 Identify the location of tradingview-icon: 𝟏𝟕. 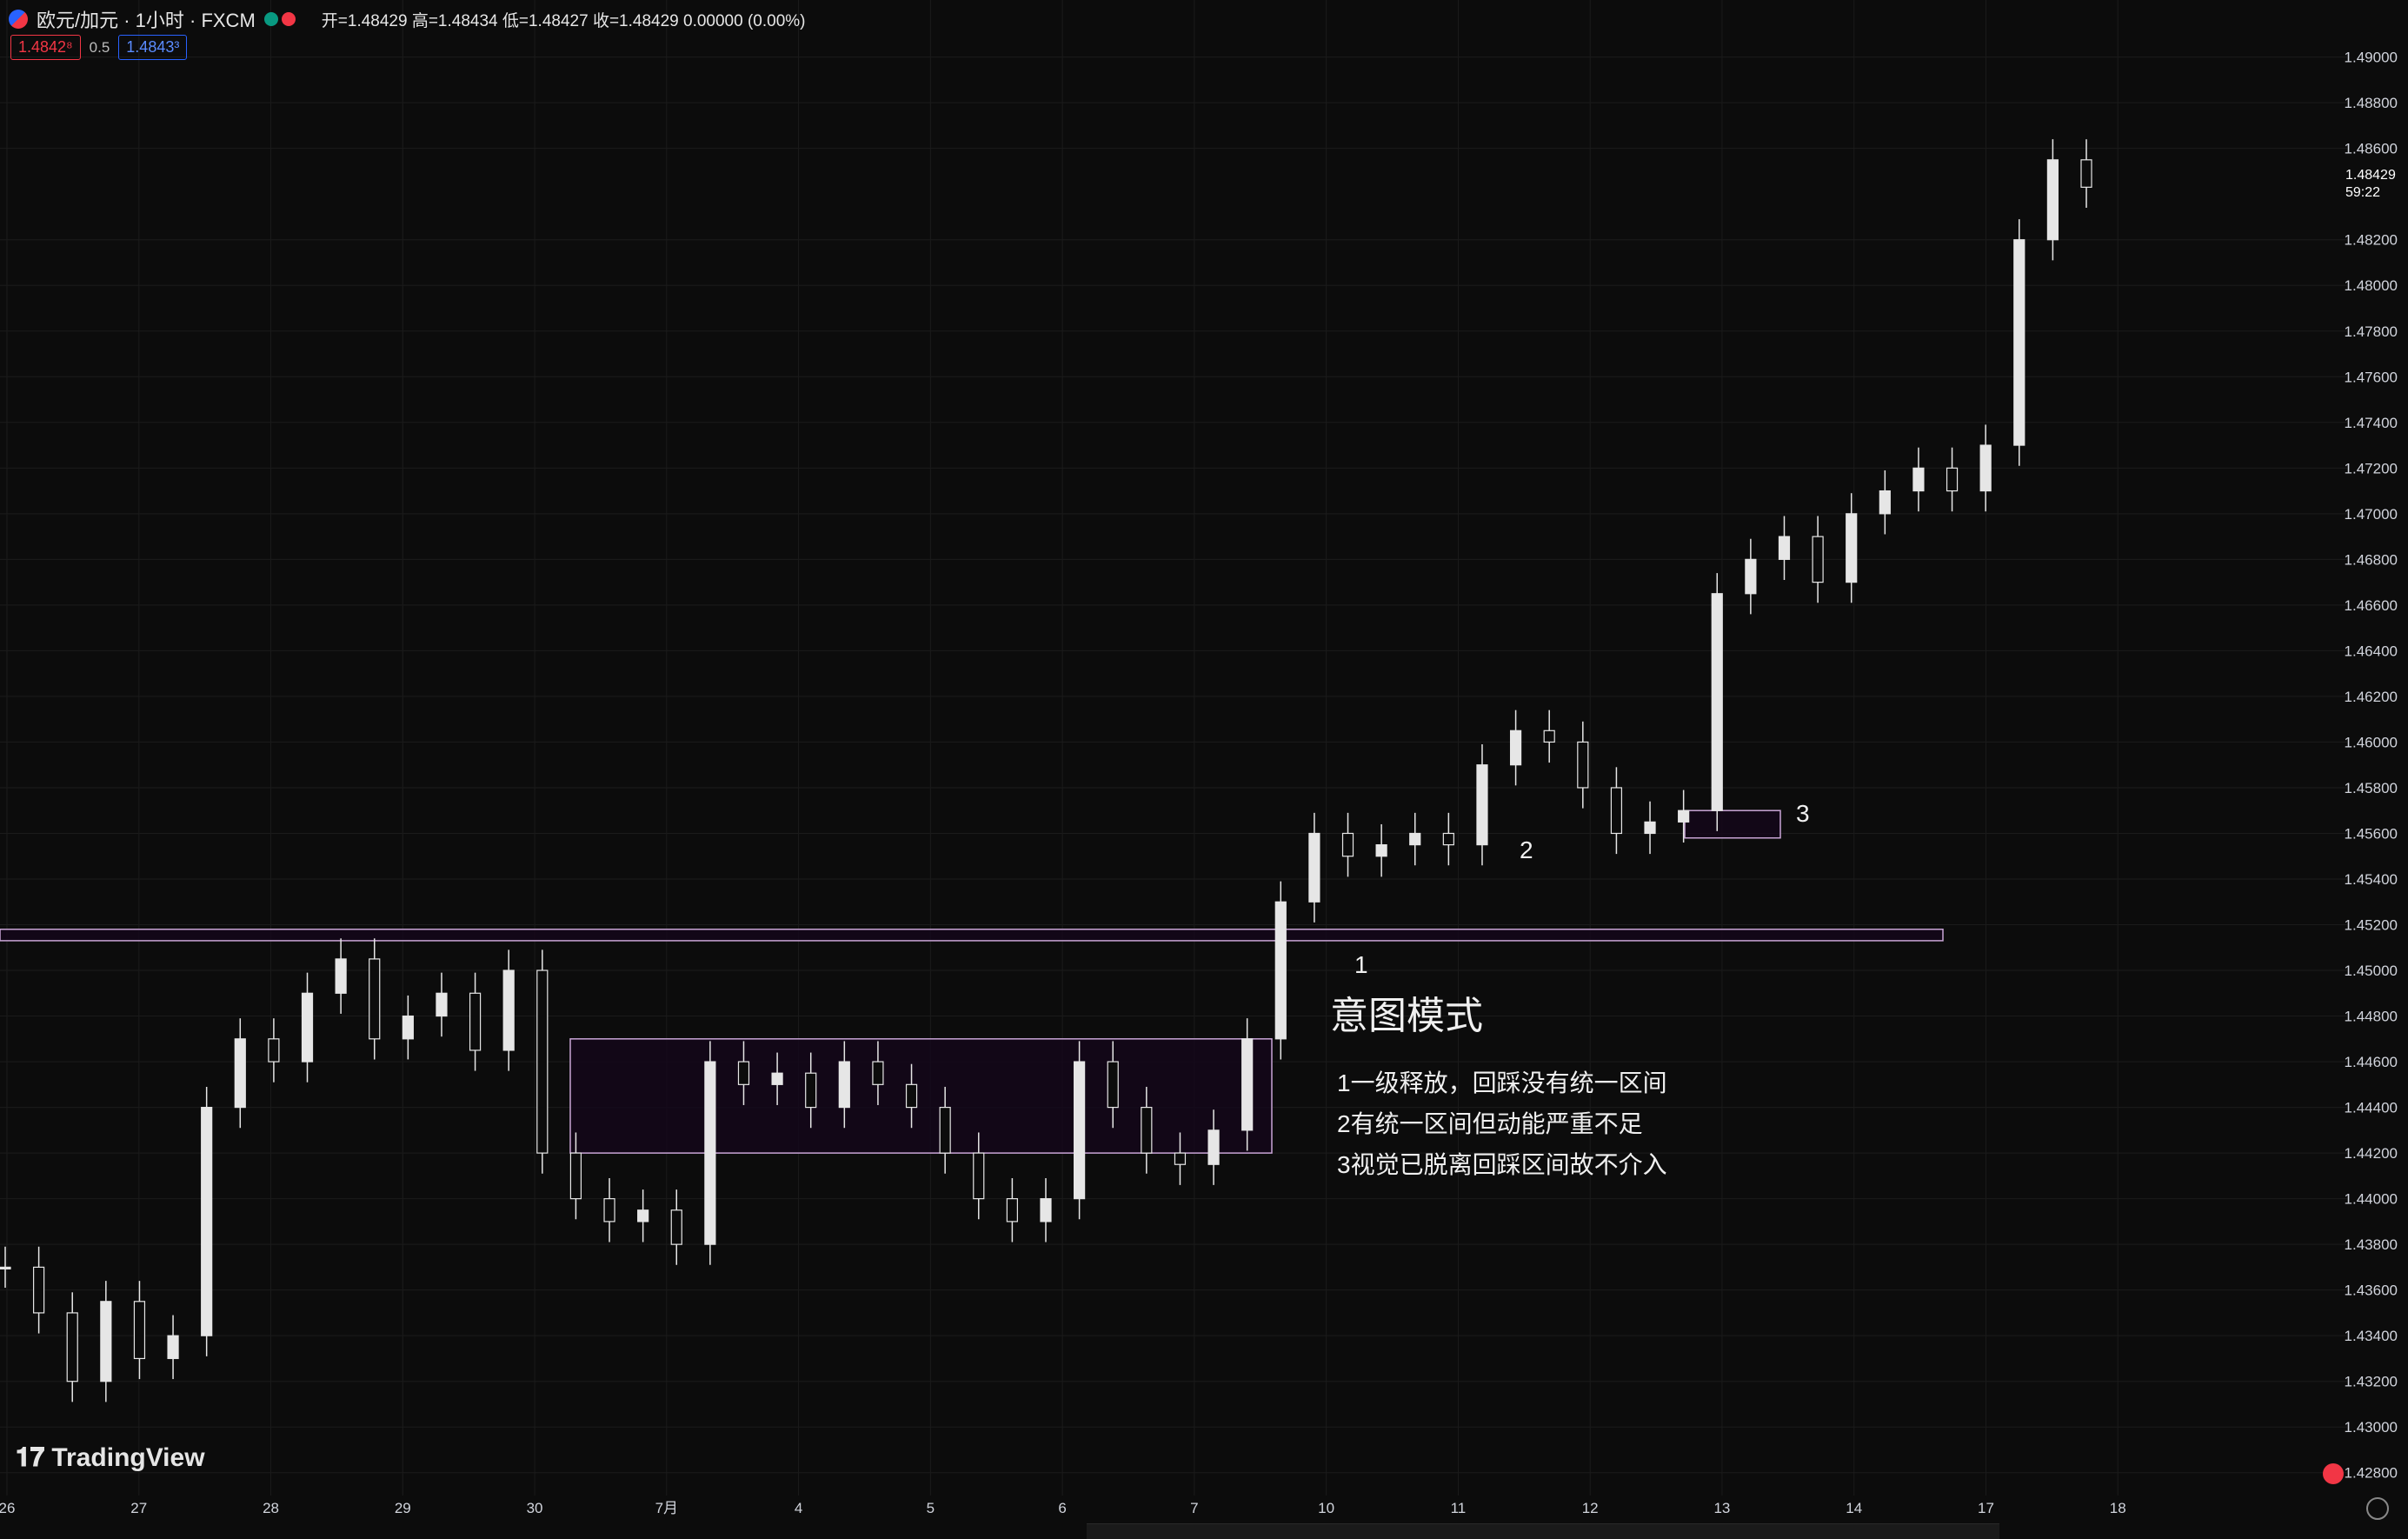
(31, 1457).